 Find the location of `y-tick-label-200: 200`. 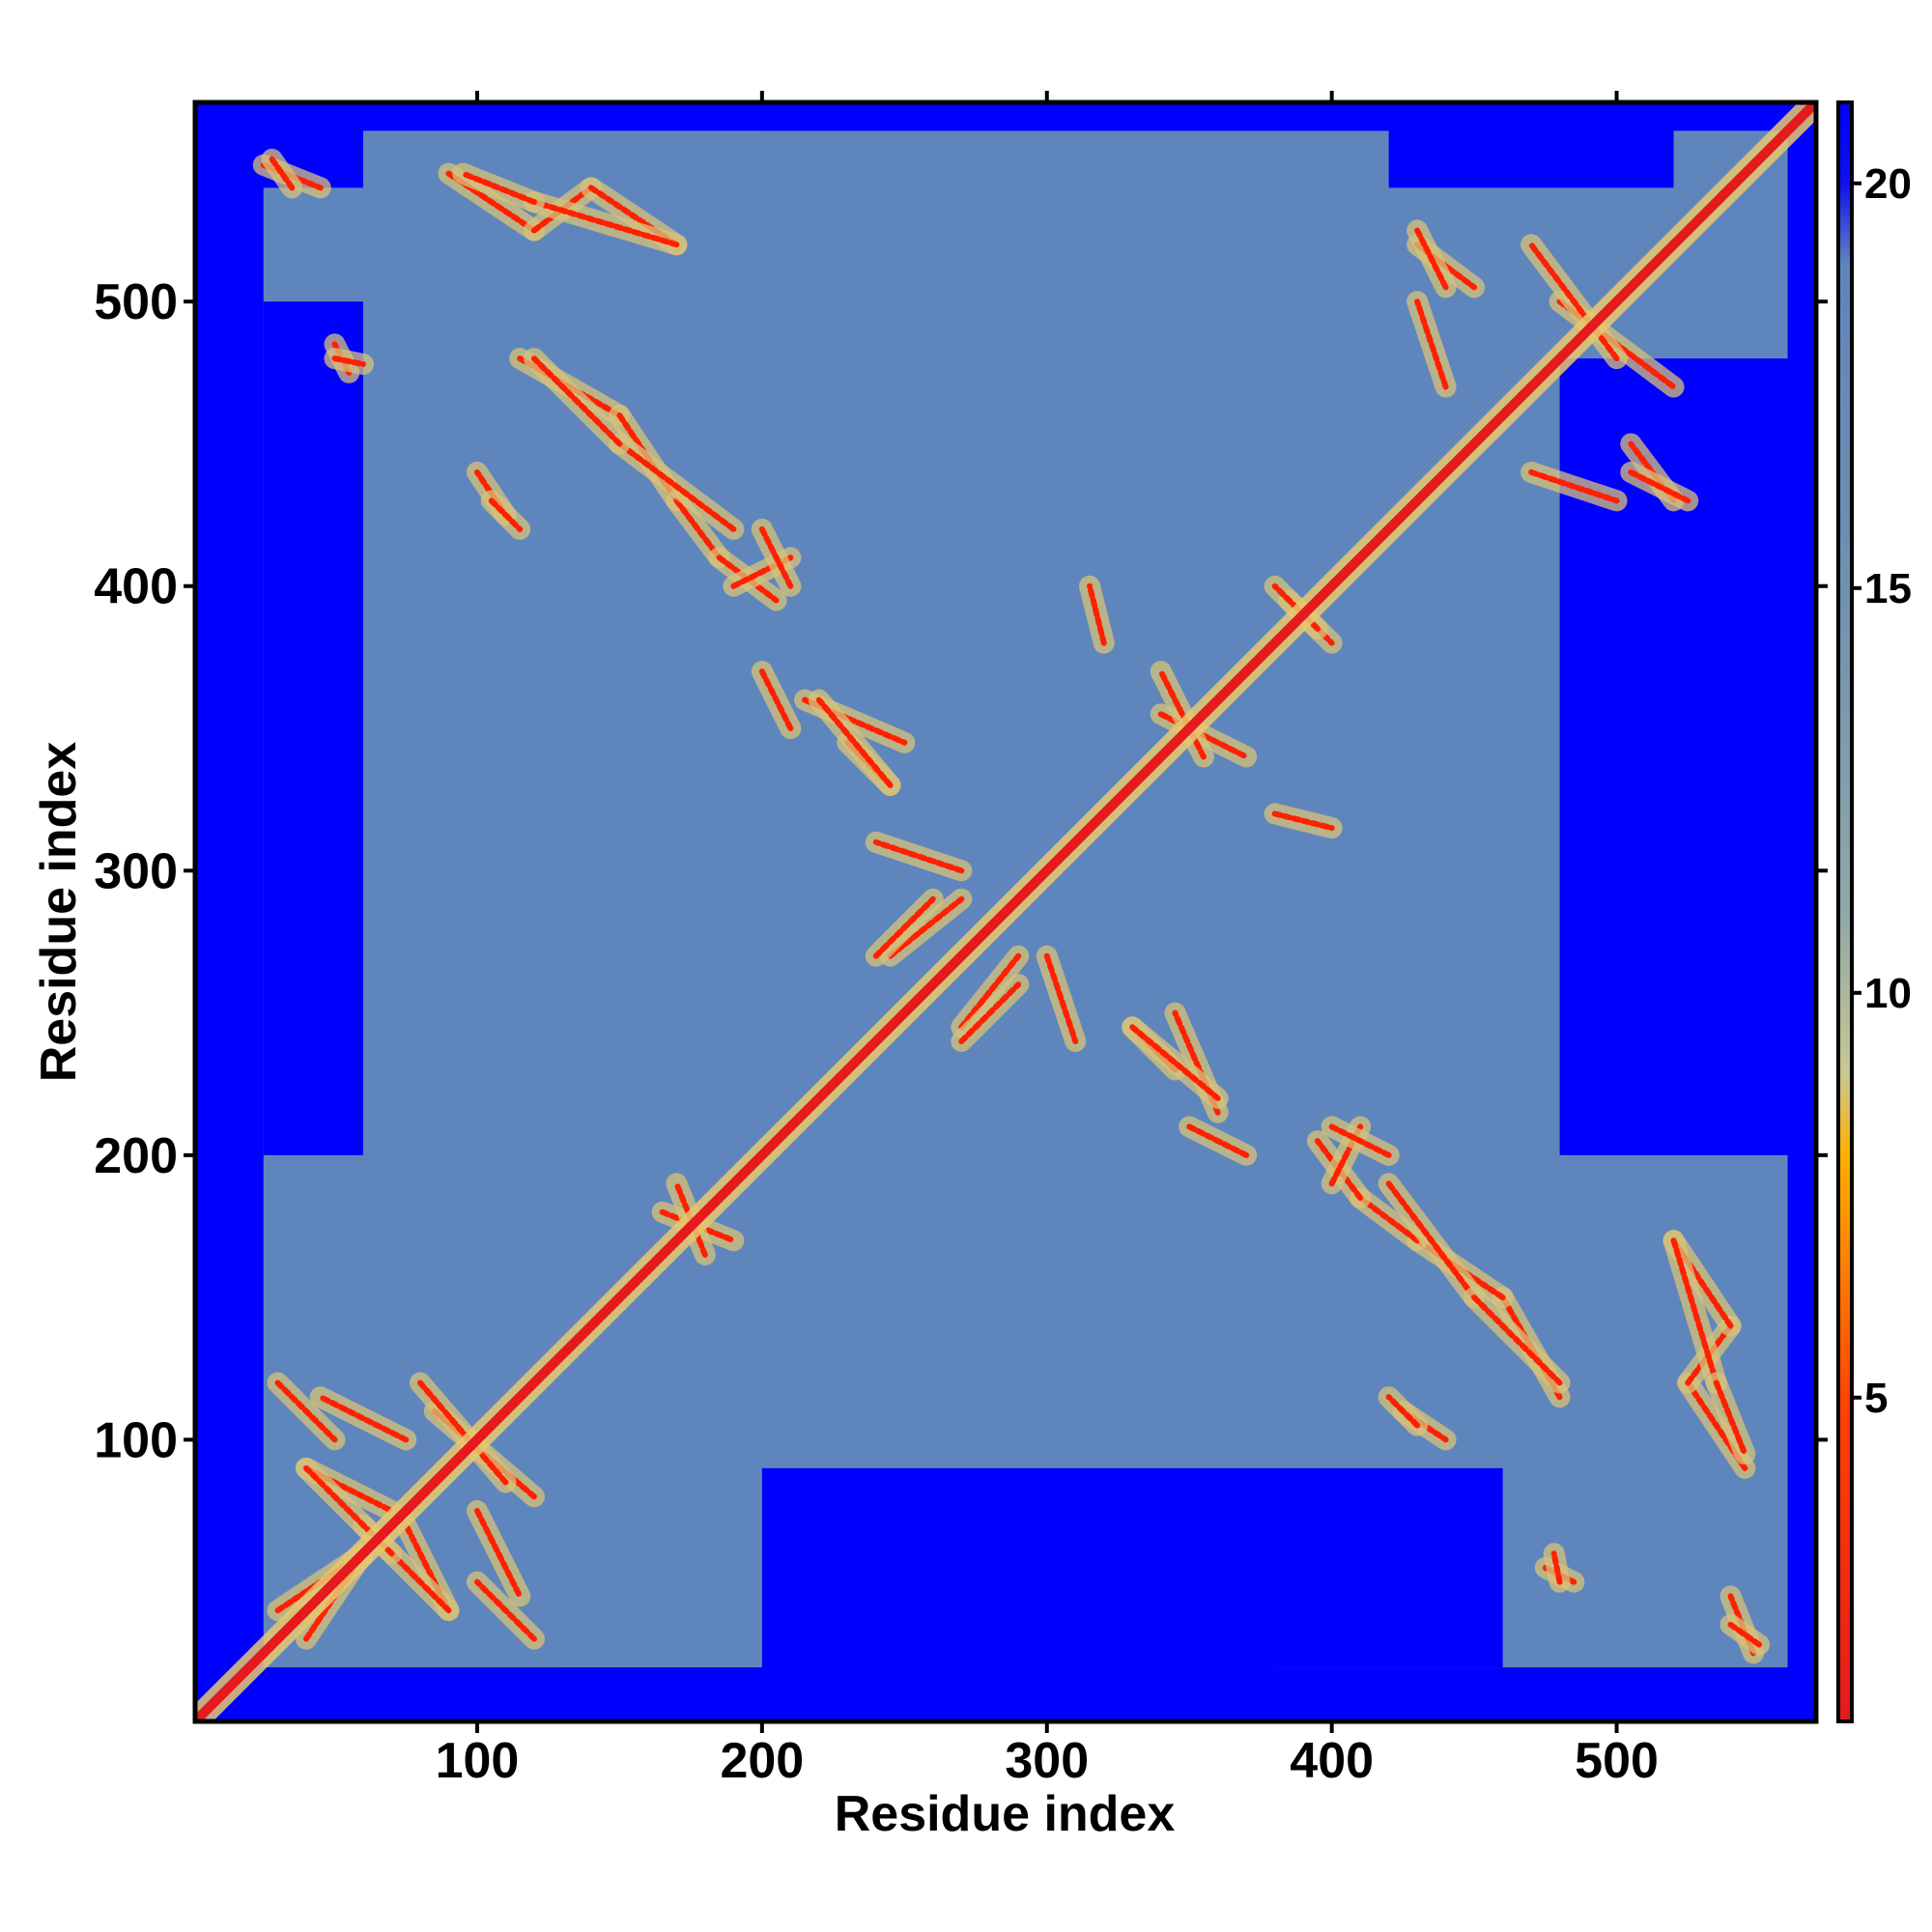

y-tick-label-200: 200 is located at coordinates (136, 1156).